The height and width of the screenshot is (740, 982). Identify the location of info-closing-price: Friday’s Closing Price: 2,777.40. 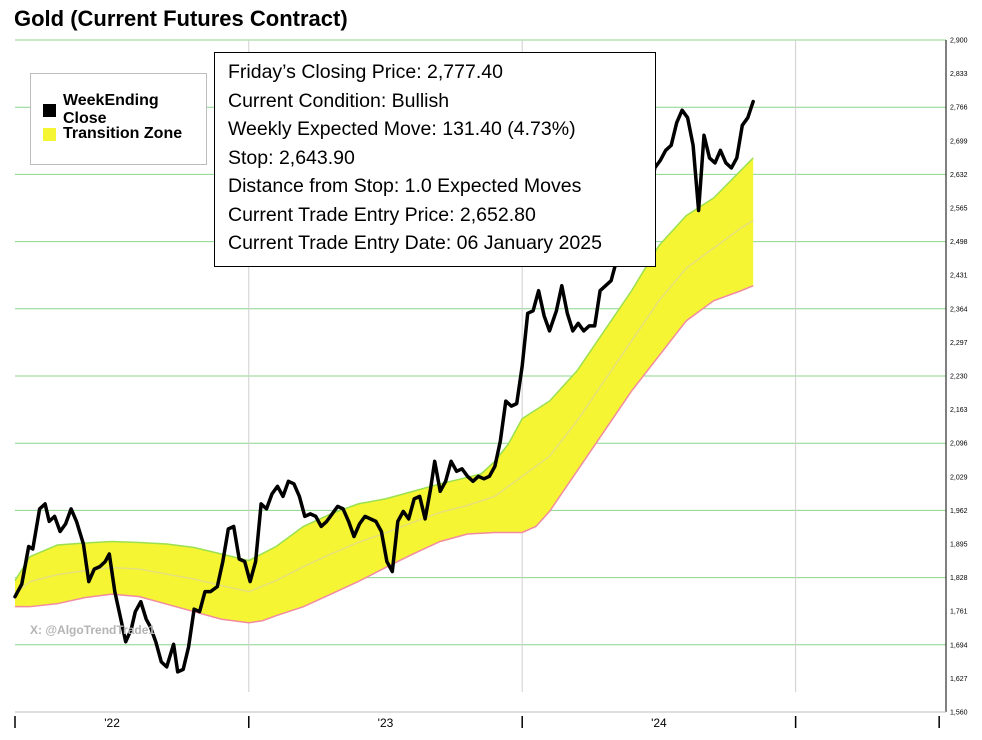
(365, 72).